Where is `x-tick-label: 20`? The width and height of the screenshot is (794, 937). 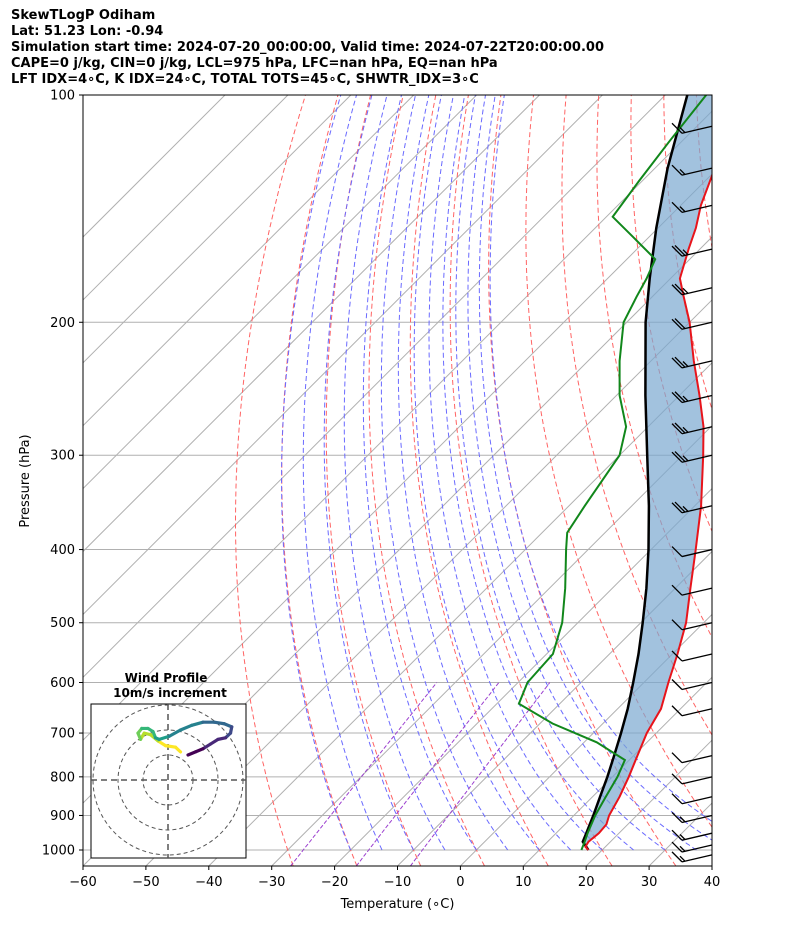 x-tick-label: 20 is located at coordinates (586, 882).